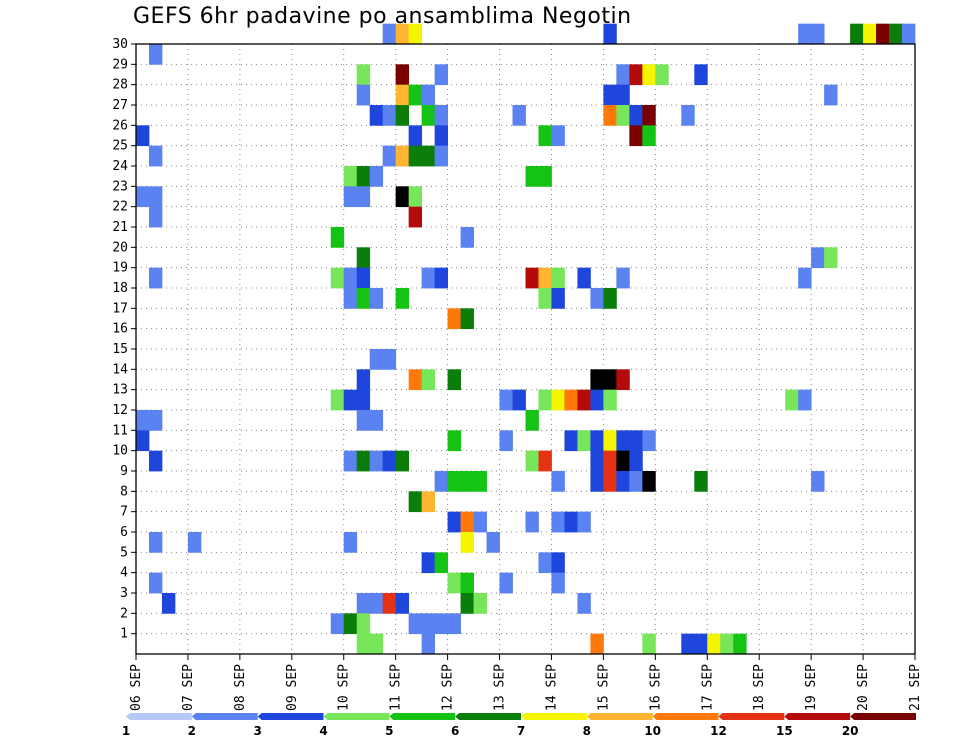 This screenshot has width=960, height=742. I want to click on y-tick-label: 19, so click(120, 268).